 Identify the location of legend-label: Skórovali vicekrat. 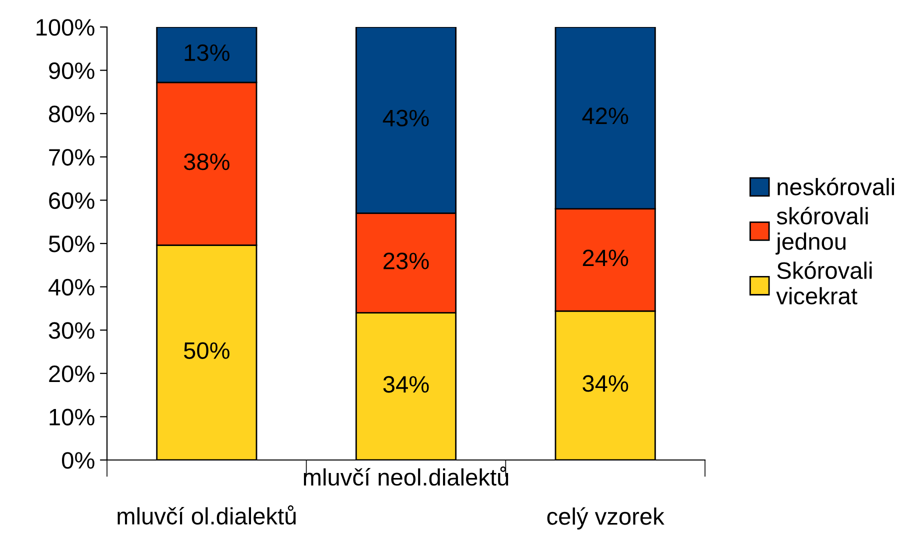
(824, 282).